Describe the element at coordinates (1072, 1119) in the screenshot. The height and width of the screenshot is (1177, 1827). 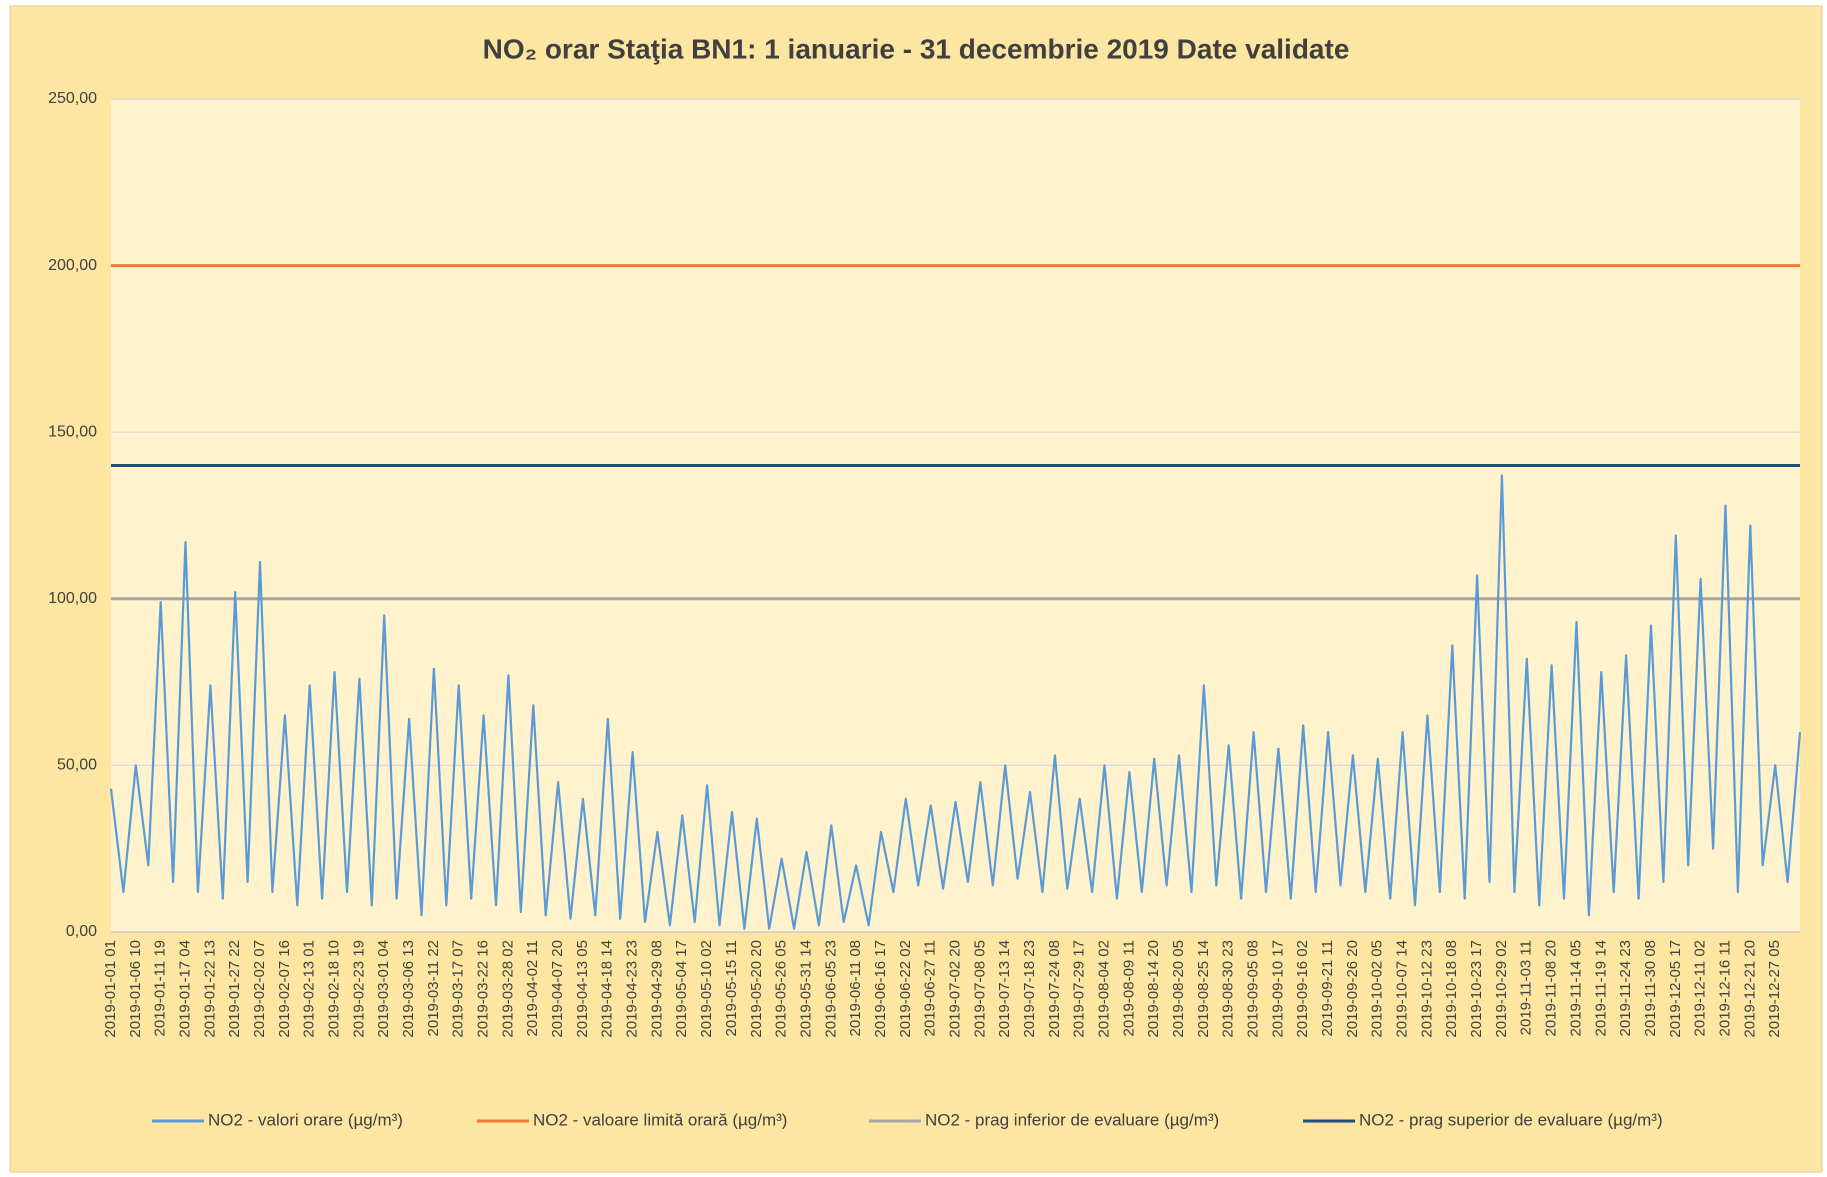
I see `legend-label: NO2 - prag inferior de evaluare (µg/m³)` at that location.